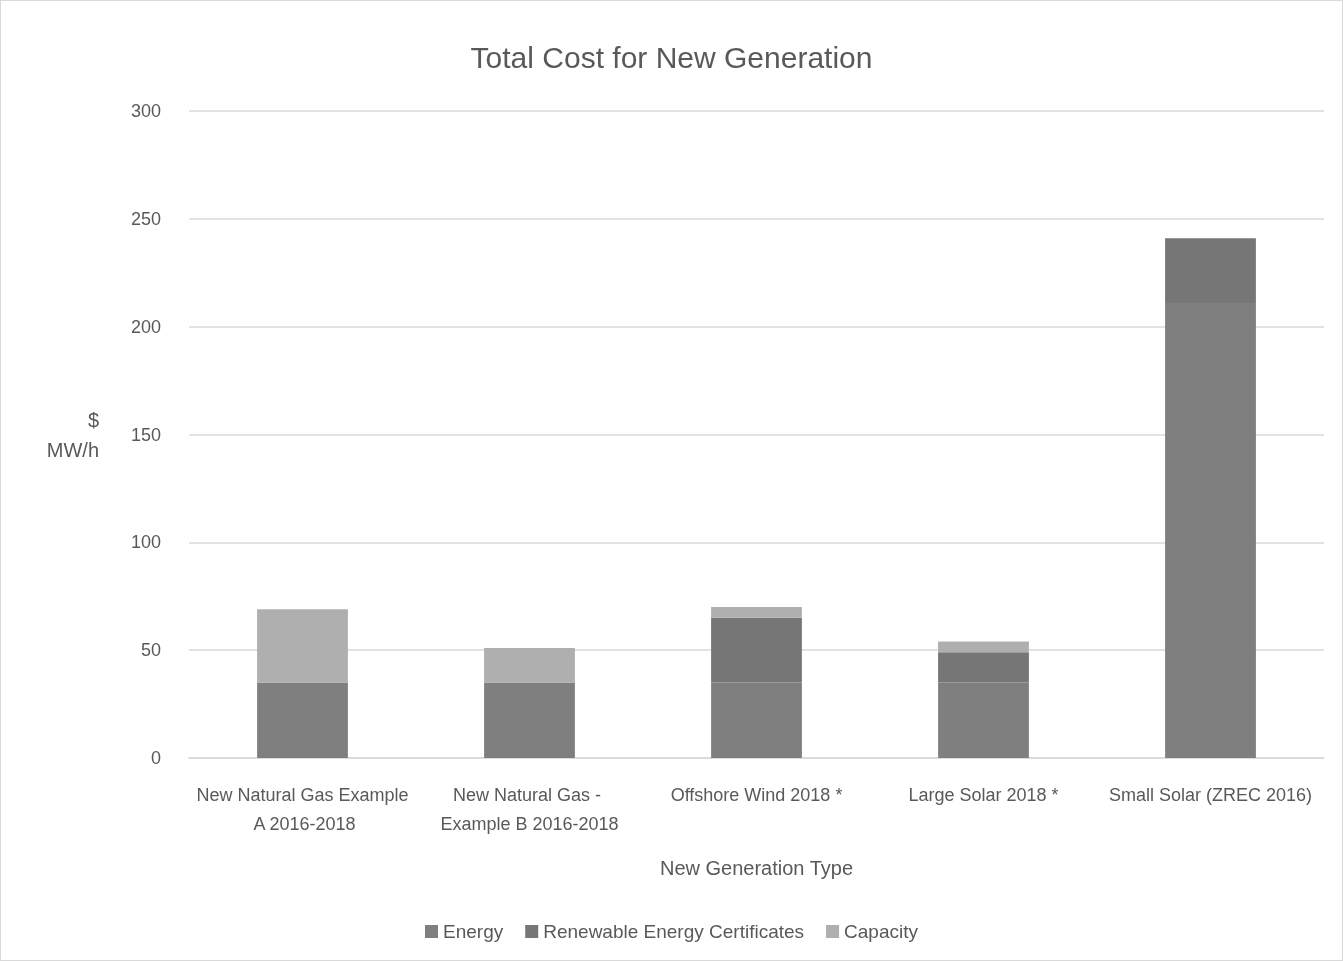 The height and width of the screenshot is (961, 1343). Describe the element at coordinates (150, 650) in the screenshot. I see `y-tick-label: 50` at that location.